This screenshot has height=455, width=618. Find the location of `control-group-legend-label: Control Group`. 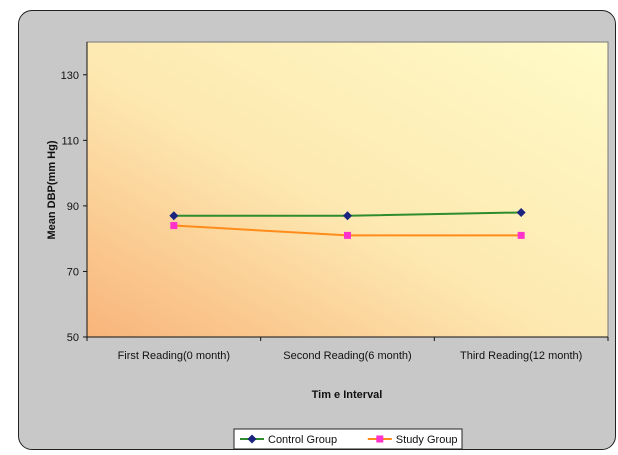

control-group-legend-label: Control Group is located at coordinates (302, 440).